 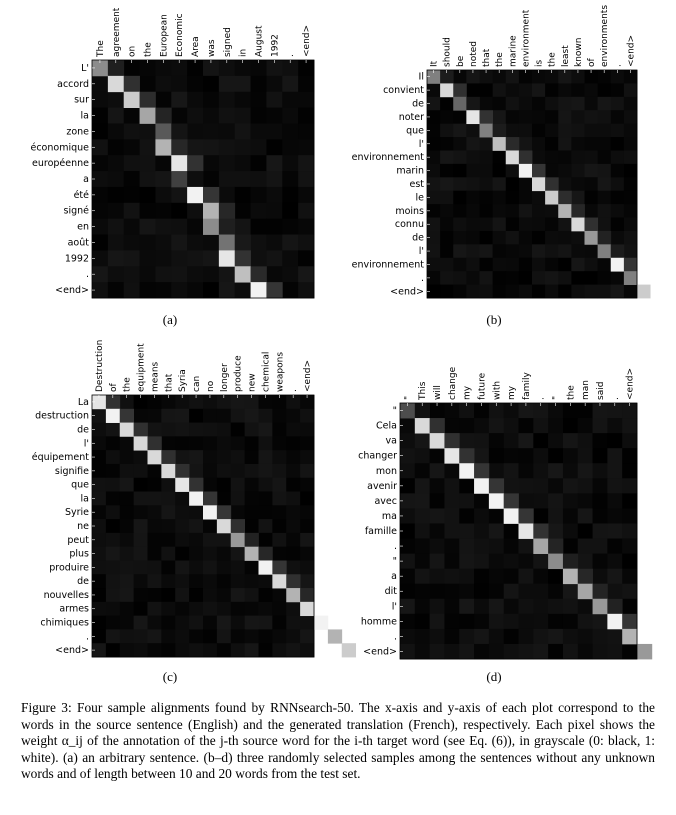 What do you see at coordinates (420, 197) in the screenshot?
I see `y-tick-label: le` at bounding box center [420, 197].